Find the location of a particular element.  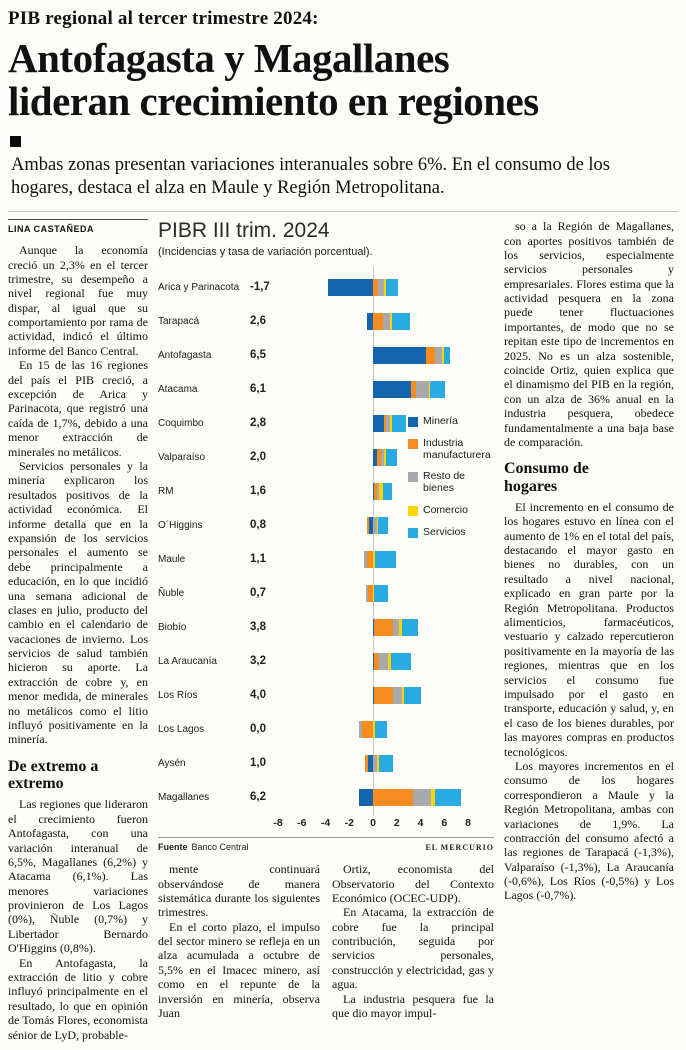

chart-row: La Araucanía 3,2 is located at coordinates (326, 661).